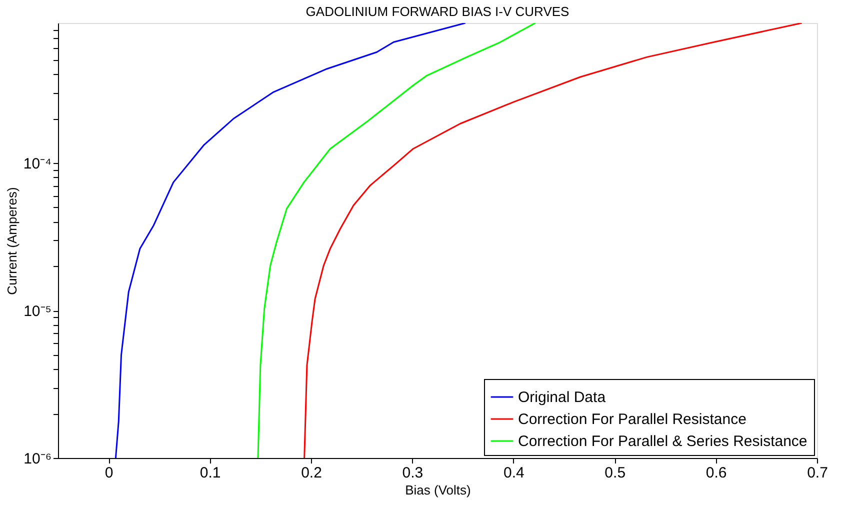 The height and width of the screenshot is (516, 842). Describe the element at coordinates (615, 473) in the screenshot. I see `x-tick-label: 0.5` at that location.